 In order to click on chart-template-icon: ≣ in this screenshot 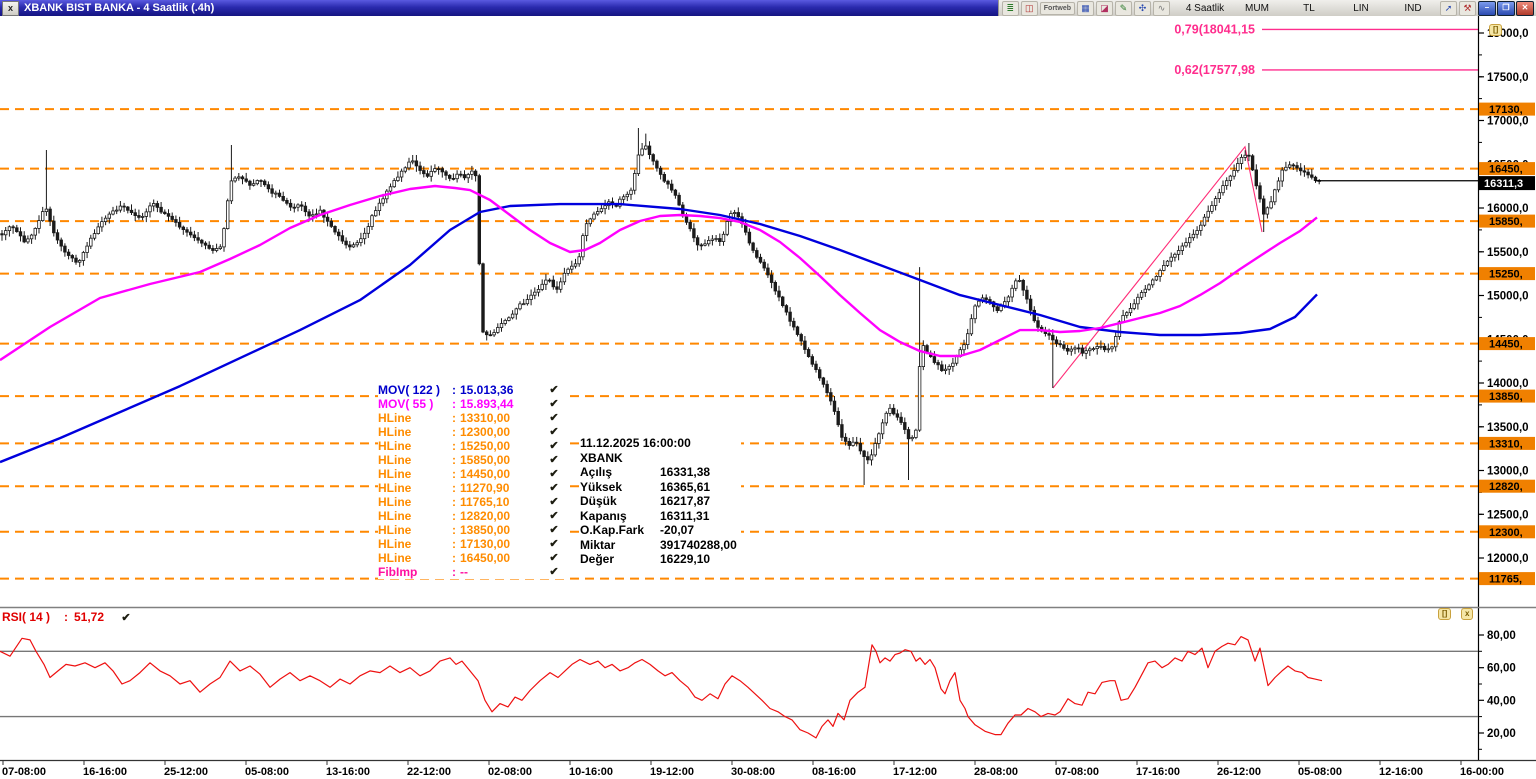, I will do `click(1010, 8)`.